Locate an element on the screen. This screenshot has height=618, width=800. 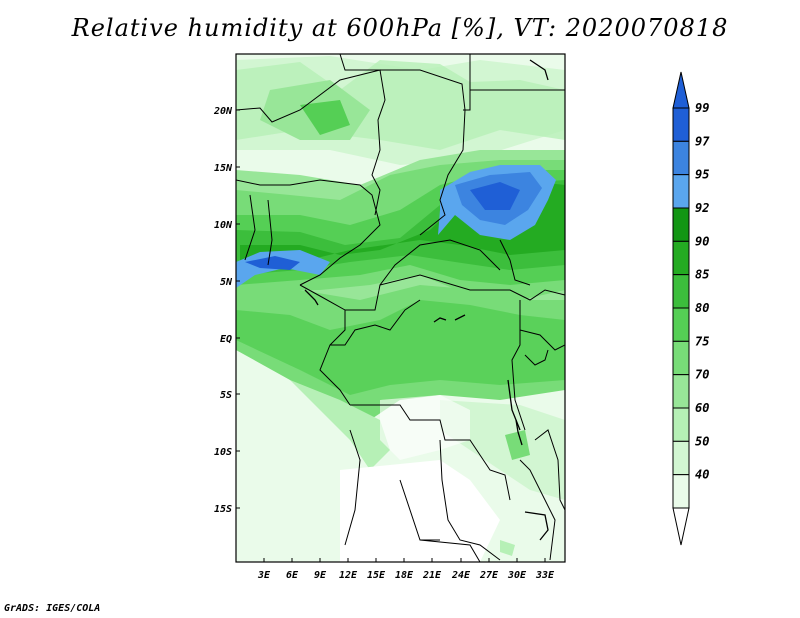
lat-ticks is located at coordinates (238, 309).